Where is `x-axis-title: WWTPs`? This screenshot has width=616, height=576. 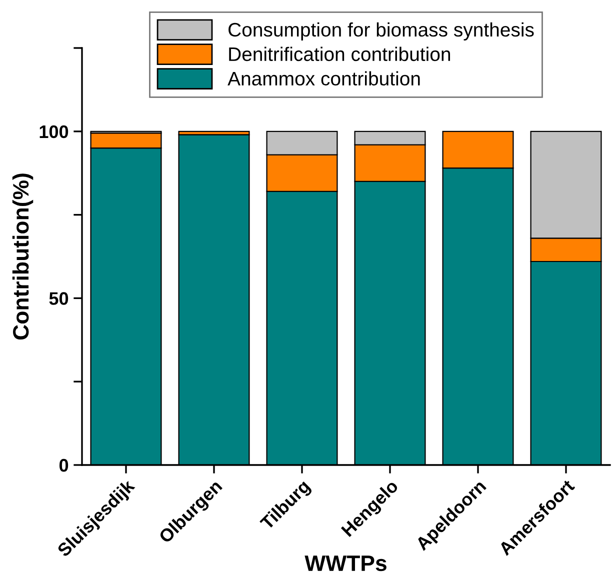 x-axis-title: WWTPs is located at coordinates (345, 564).